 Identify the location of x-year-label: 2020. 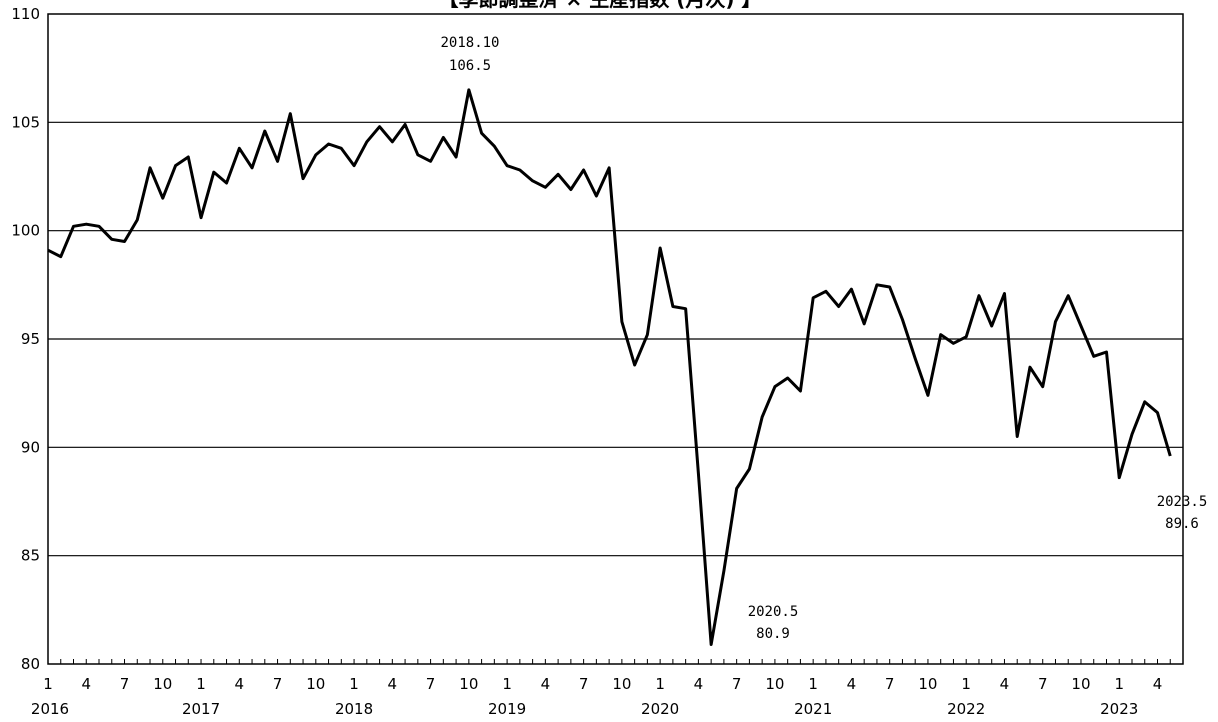
(660, 709).